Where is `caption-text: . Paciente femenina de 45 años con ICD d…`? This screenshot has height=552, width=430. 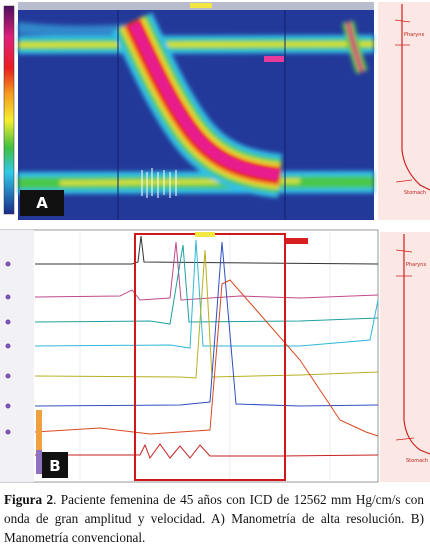 caption-text: . Paciente femenina de 45 años con ICD d… is located at coordinates (214, 518).